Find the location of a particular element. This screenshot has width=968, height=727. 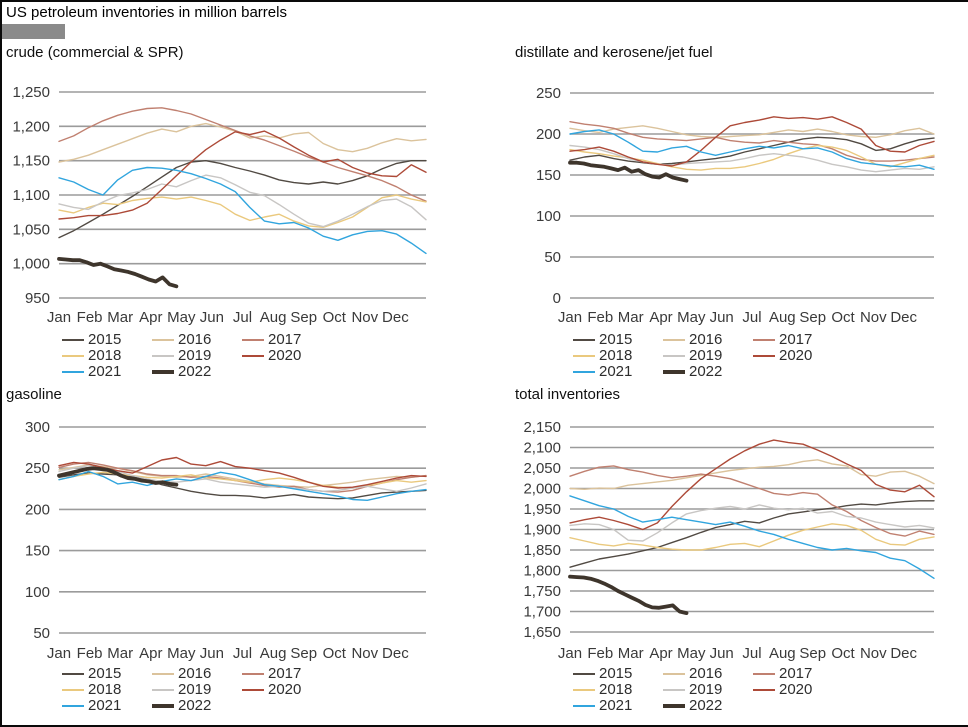

legend-item-2018: 2018 is located at coordinates (618, 356).